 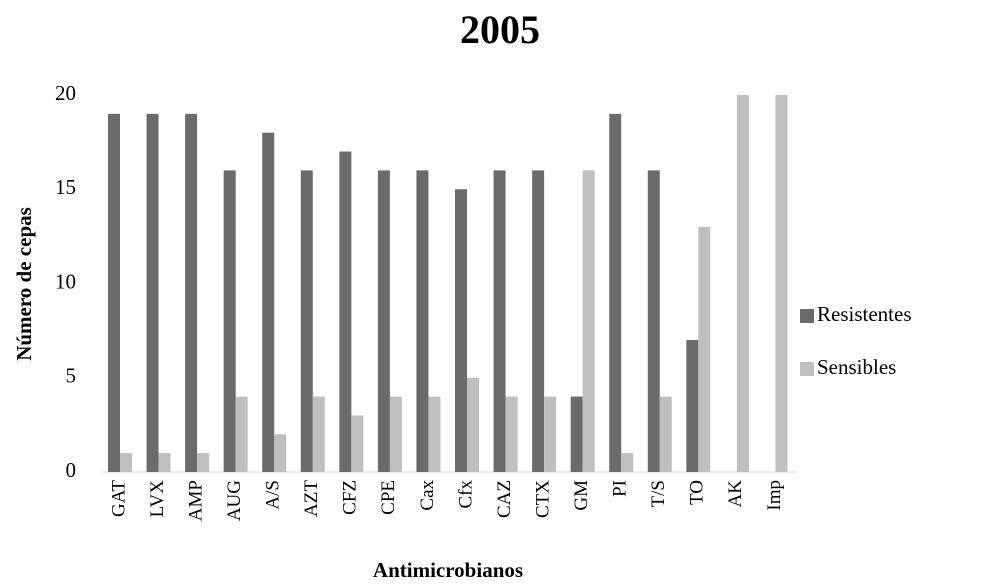 I want to click on x-tick-label: GAT, so click(x=118, y=498).